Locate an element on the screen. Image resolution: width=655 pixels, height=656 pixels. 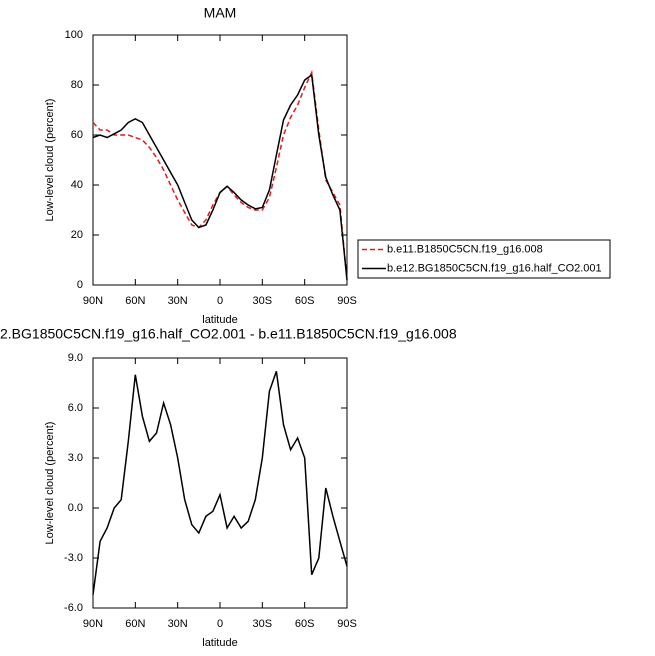
y-tick-label: 0 is located at coordinates (80, 285).